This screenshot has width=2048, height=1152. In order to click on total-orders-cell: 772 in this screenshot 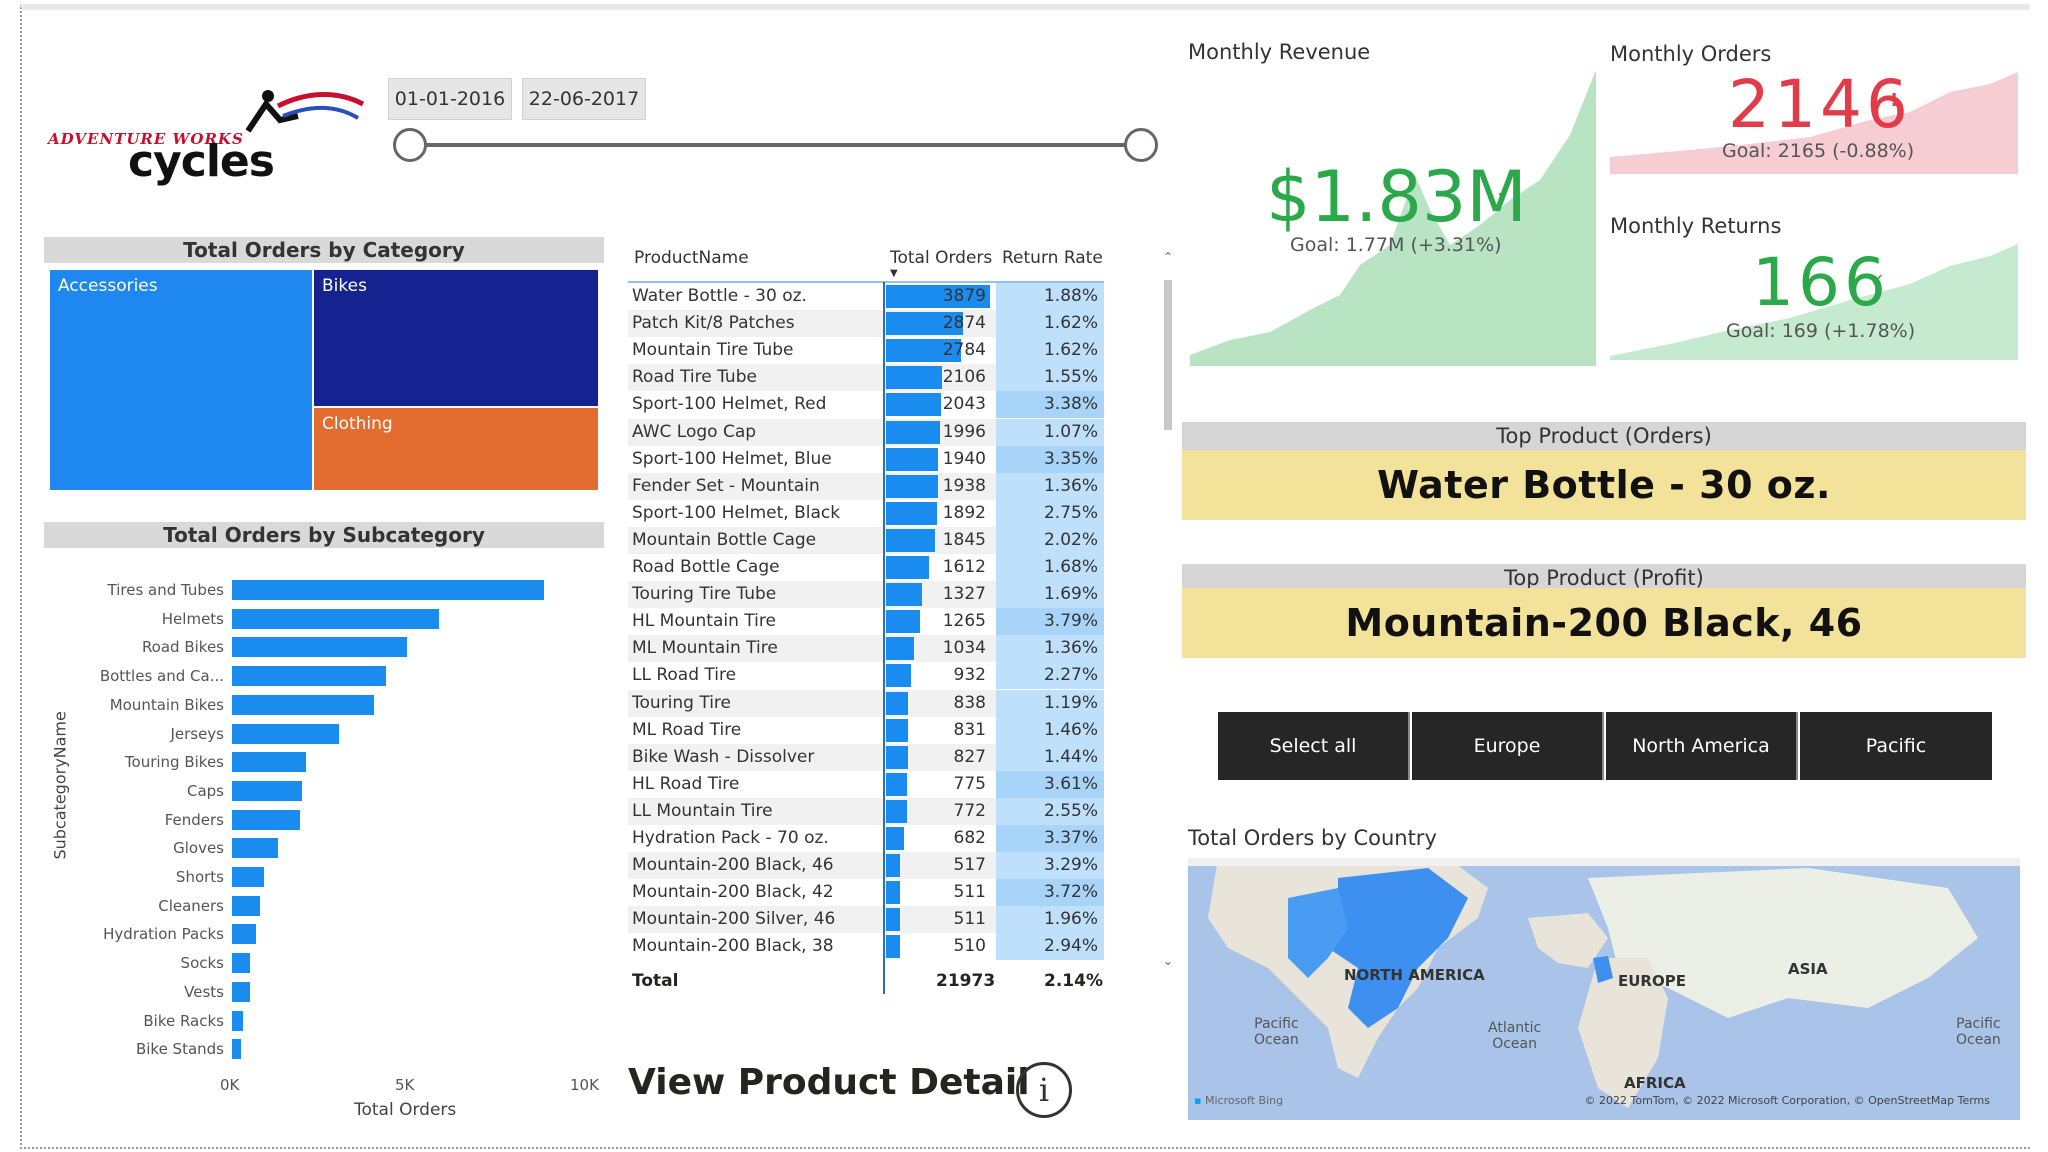, I will do `click(938, 811)`.